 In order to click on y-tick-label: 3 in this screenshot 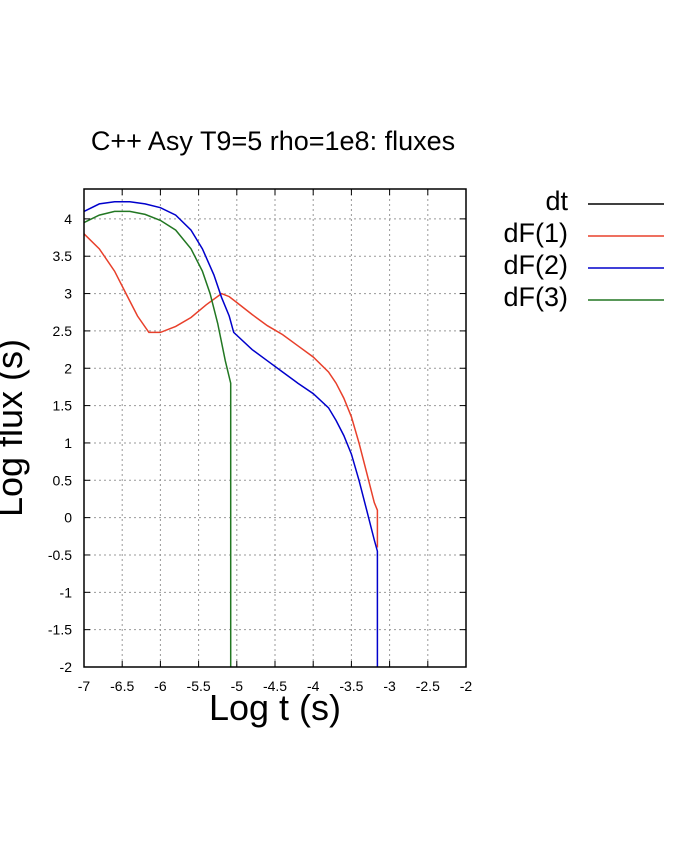, I will do `click(68, 294)`.